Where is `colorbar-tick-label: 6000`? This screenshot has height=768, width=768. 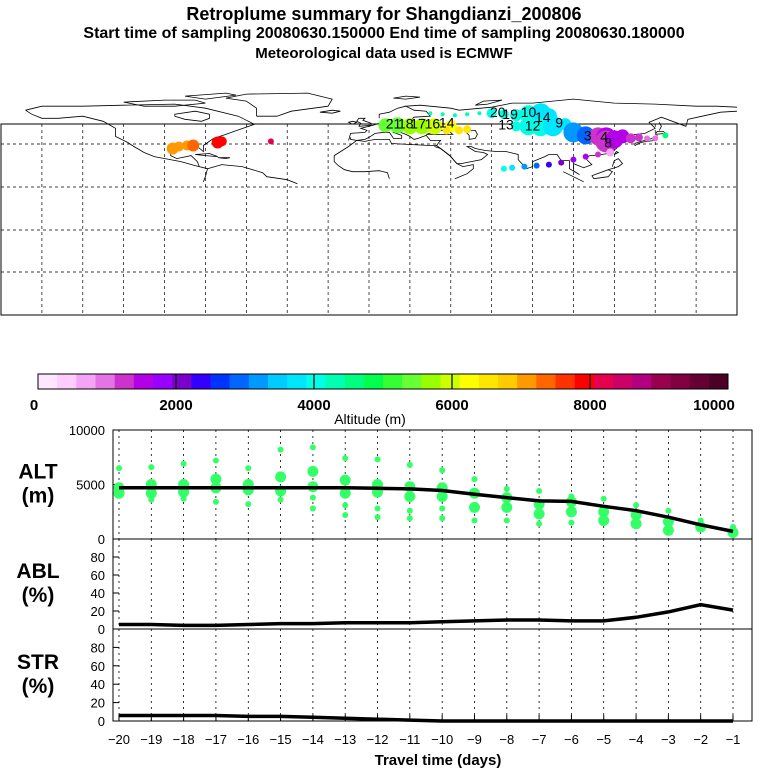
colorbar-tick-label: 6000 is located at coordinates (451, 405).